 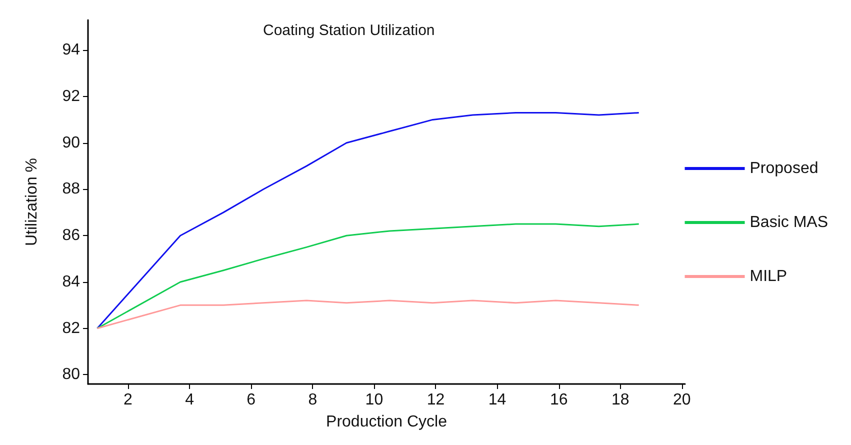 What do you see at coordinates (251, 400) in the screenshot?
I see `x-tick-label: 6` at bounding box center [251, 400].